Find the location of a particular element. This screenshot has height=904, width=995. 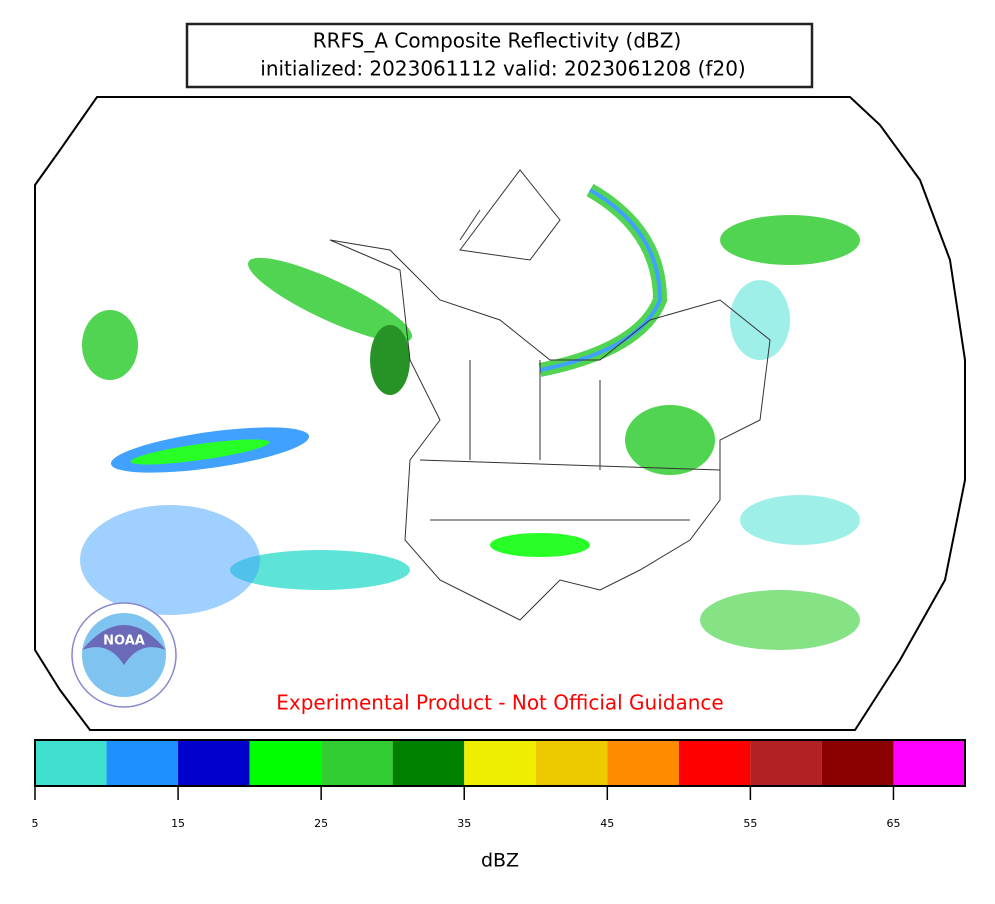

colorbar-frame is located at coordinates (500, 763).